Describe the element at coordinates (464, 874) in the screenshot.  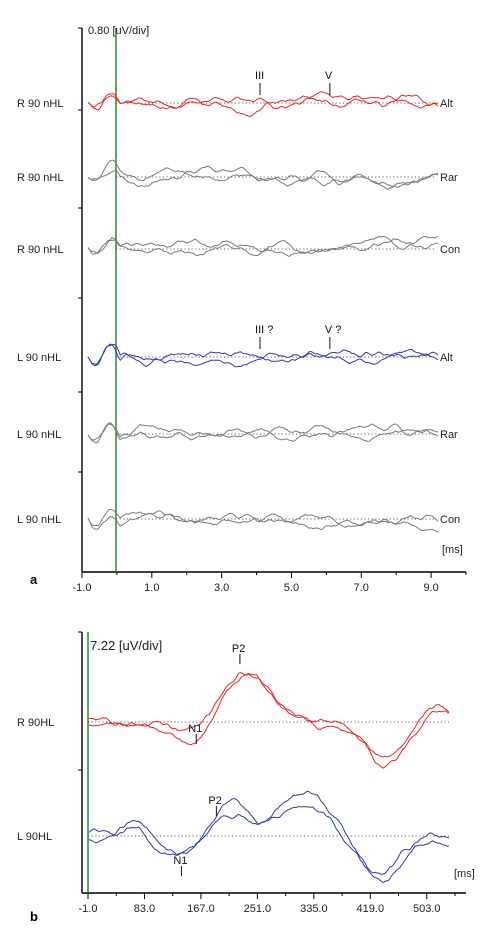
I see `panel-b-x-unit: [ms]` at that location.